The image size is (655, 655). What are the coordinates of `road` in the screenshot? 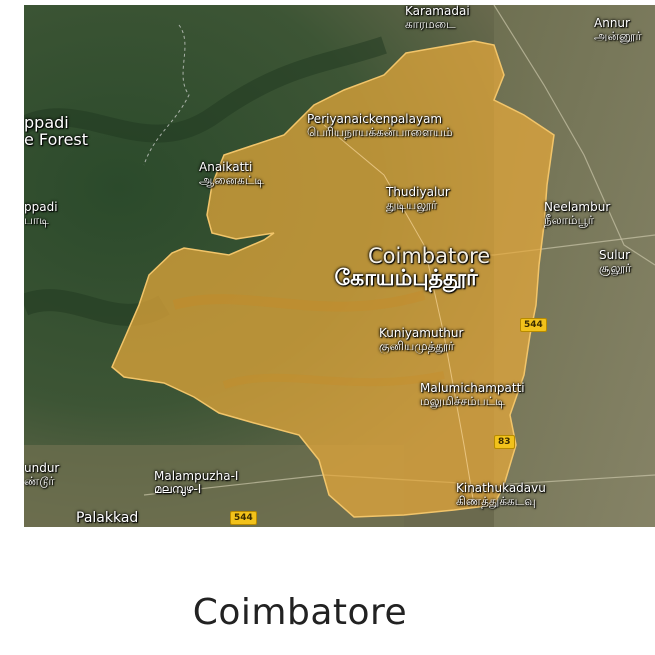 It's located at (574, 135).